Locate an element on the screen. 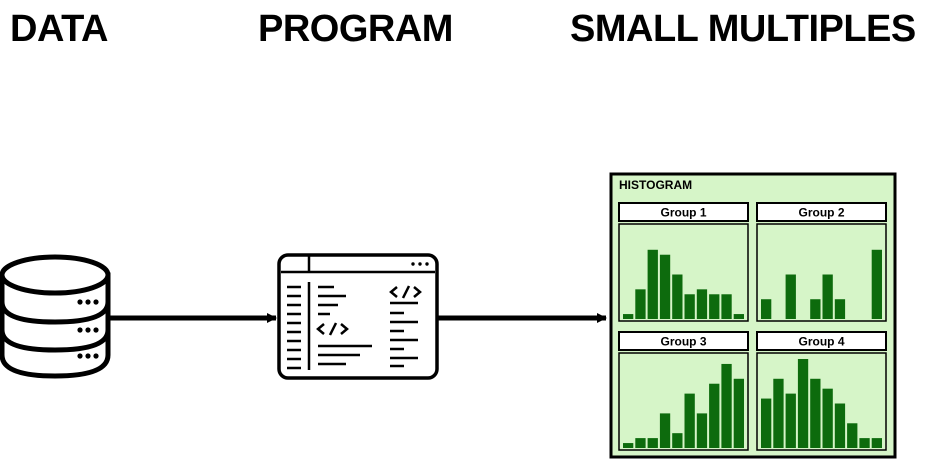 The height and width of the screenshot is (461, 950). histogram-group-2: Group 2 is located at coordinates (821, 262).